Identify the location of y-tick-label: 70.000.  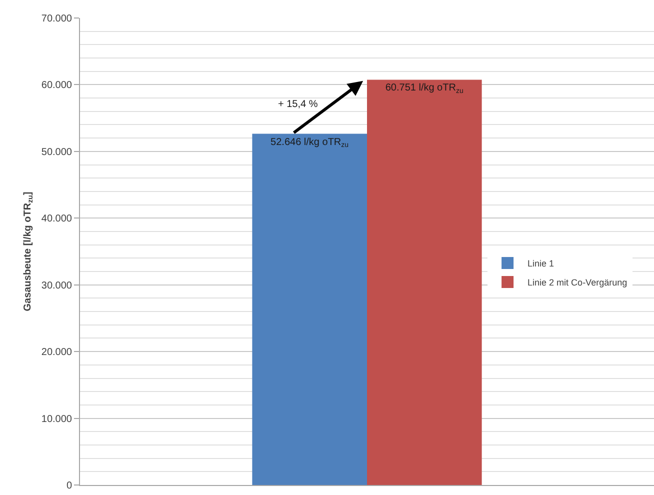
(56, 19).